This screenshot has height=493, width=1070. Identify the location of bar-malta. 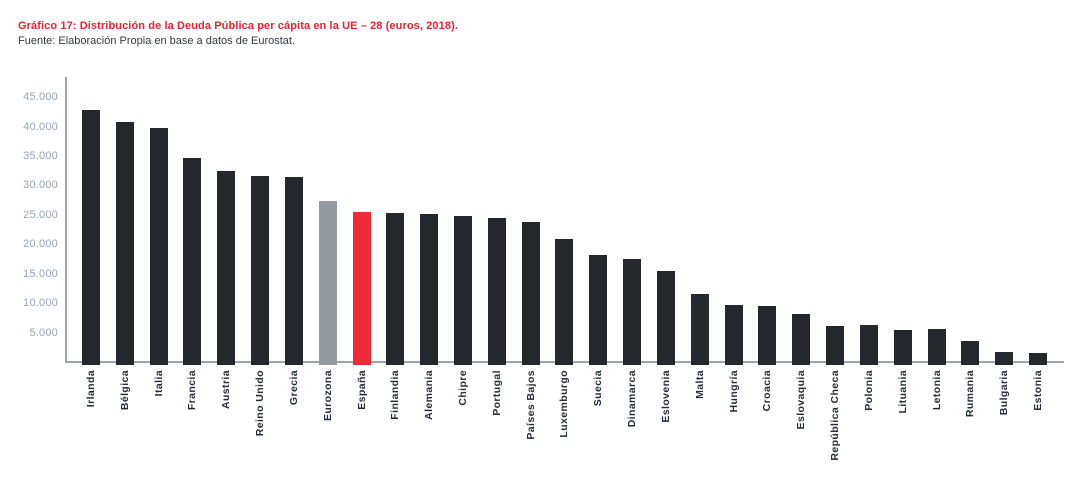
(699, 329).